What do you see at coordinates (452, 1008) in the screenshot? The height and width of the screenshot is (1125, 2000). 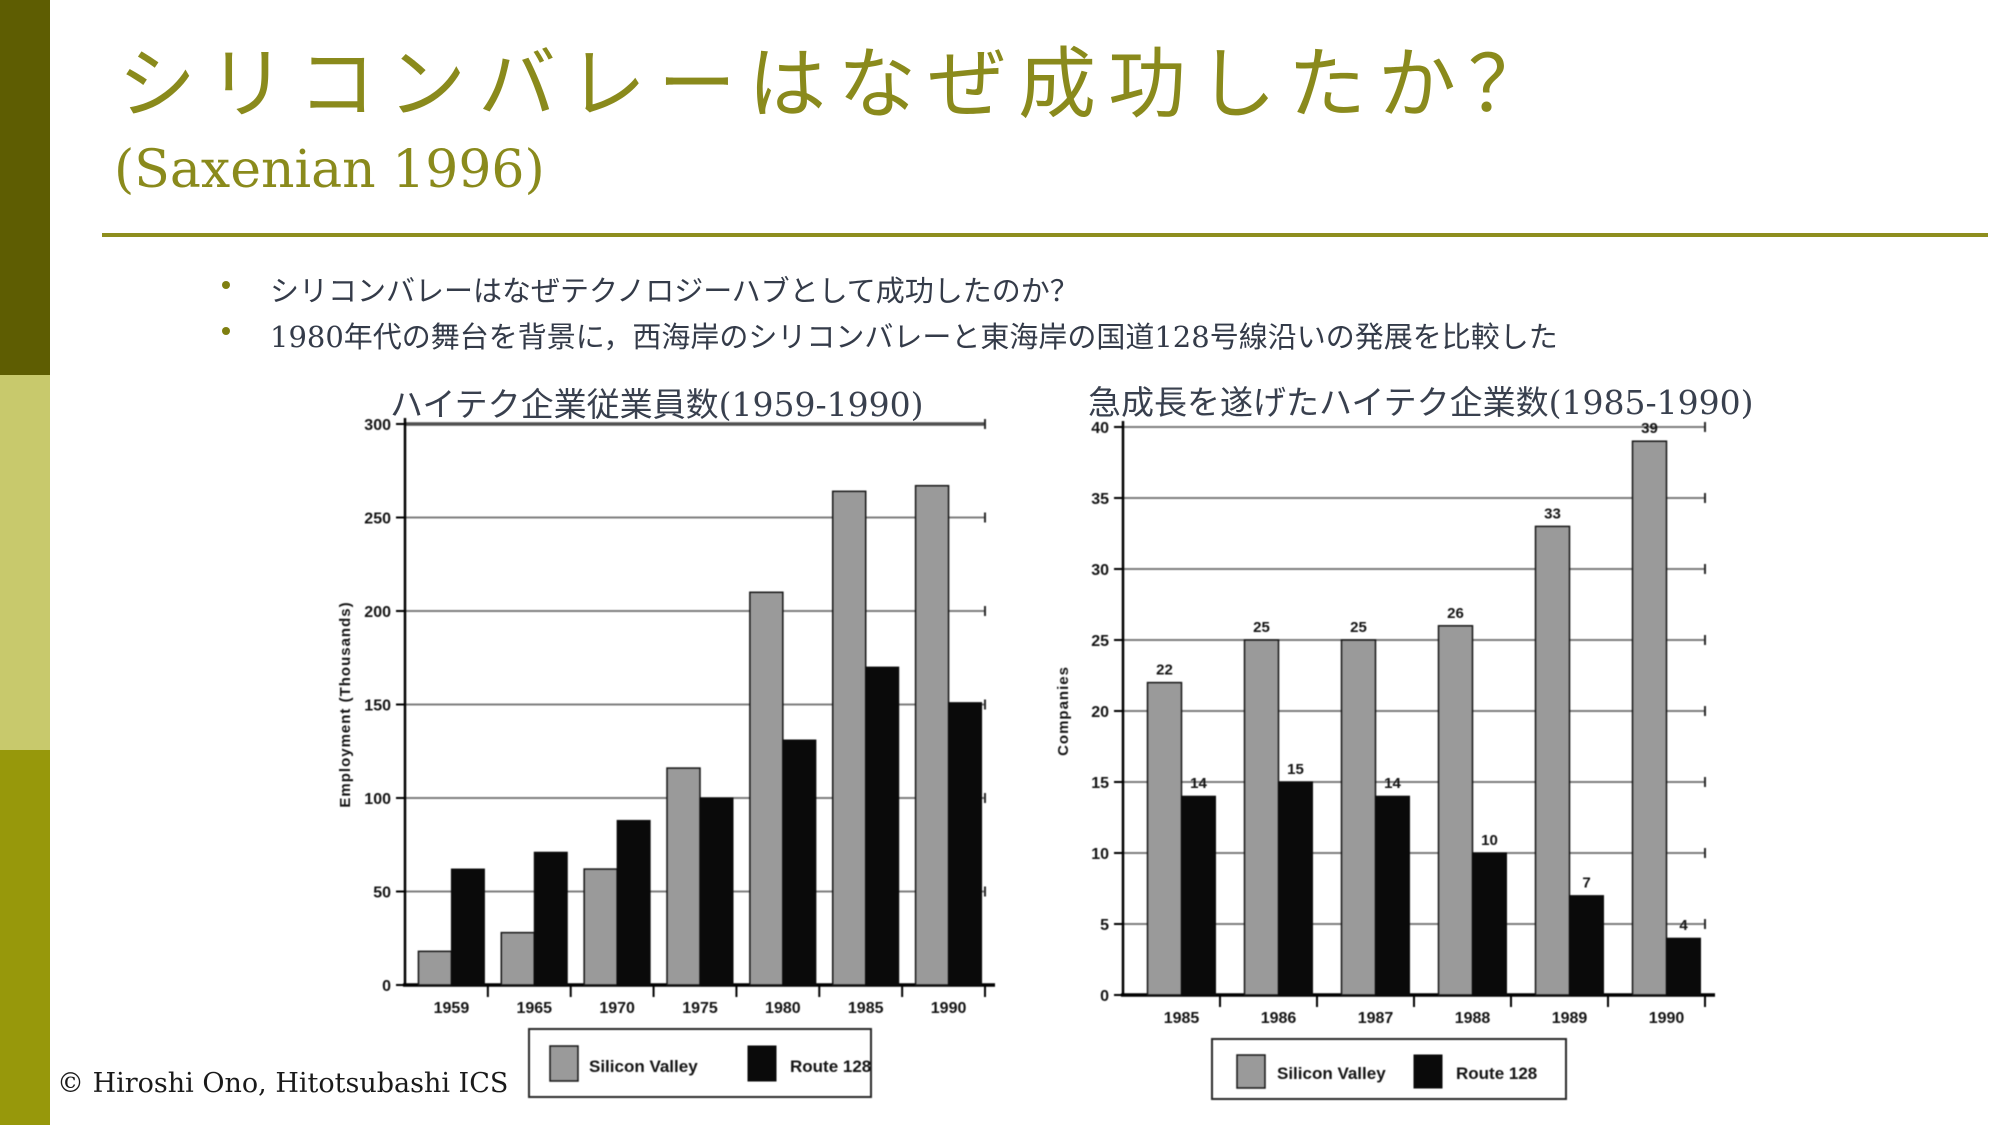 I see `x-tick-label: 1959` at bounding box center [452, 1008].